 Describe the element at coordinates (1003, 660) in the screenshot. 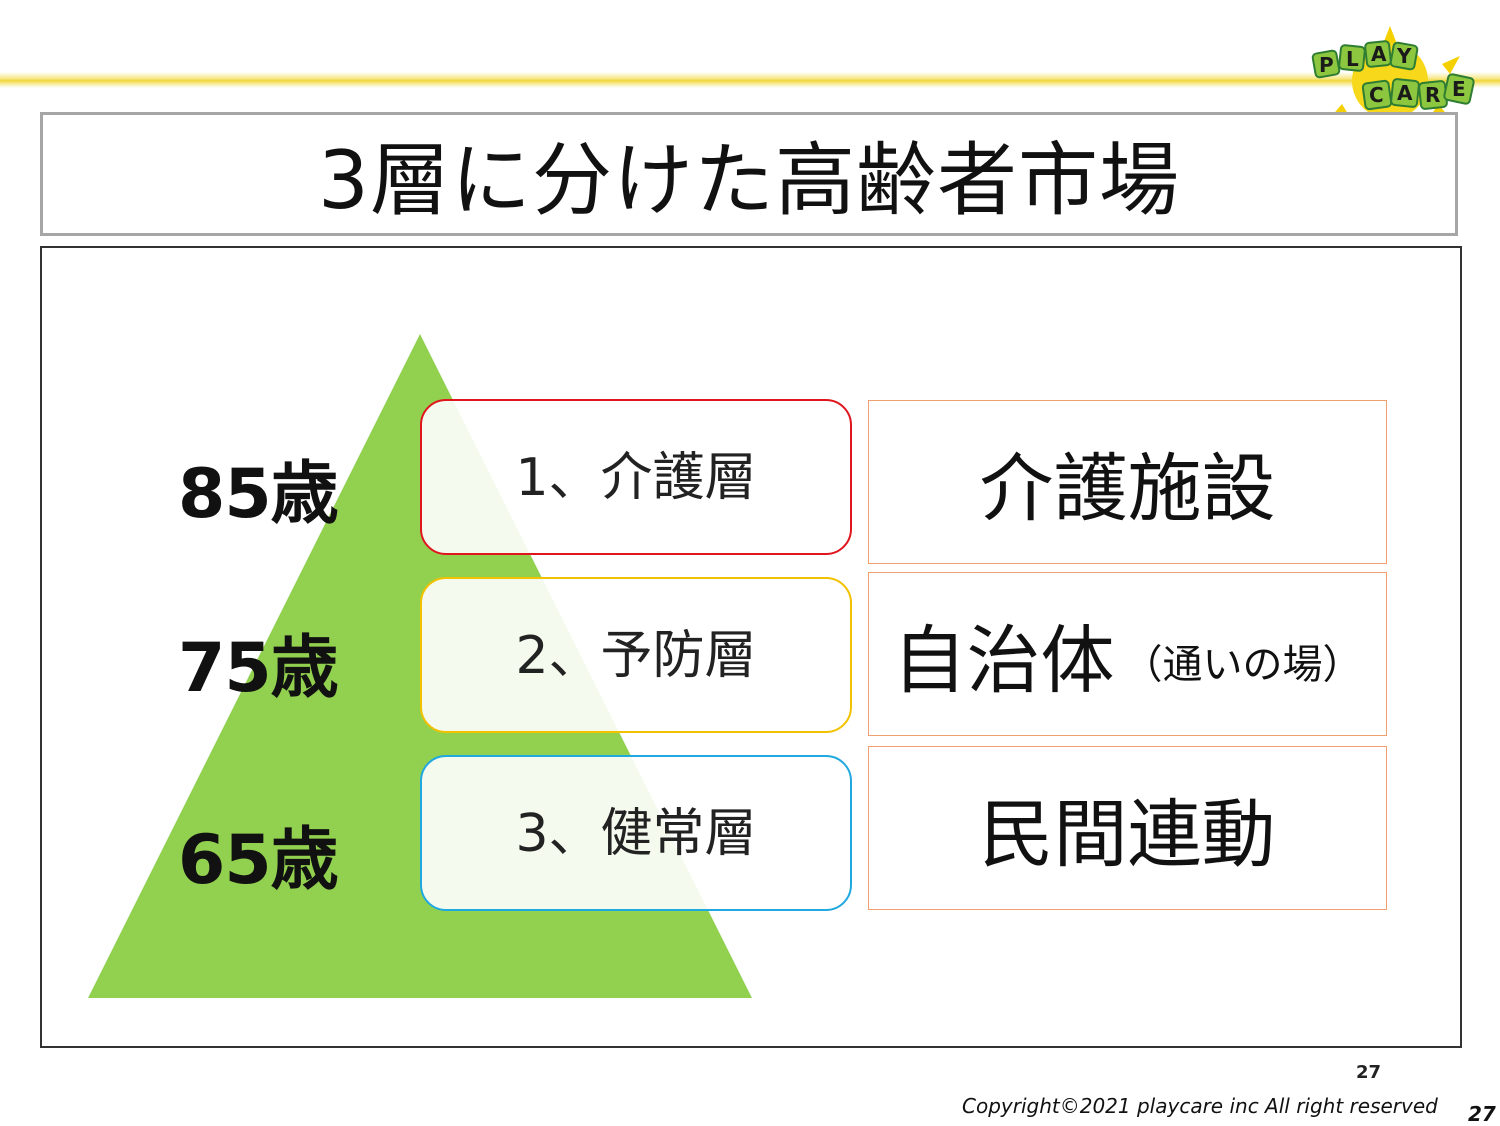

I see `target-municipality-label: 自治体` at that location.